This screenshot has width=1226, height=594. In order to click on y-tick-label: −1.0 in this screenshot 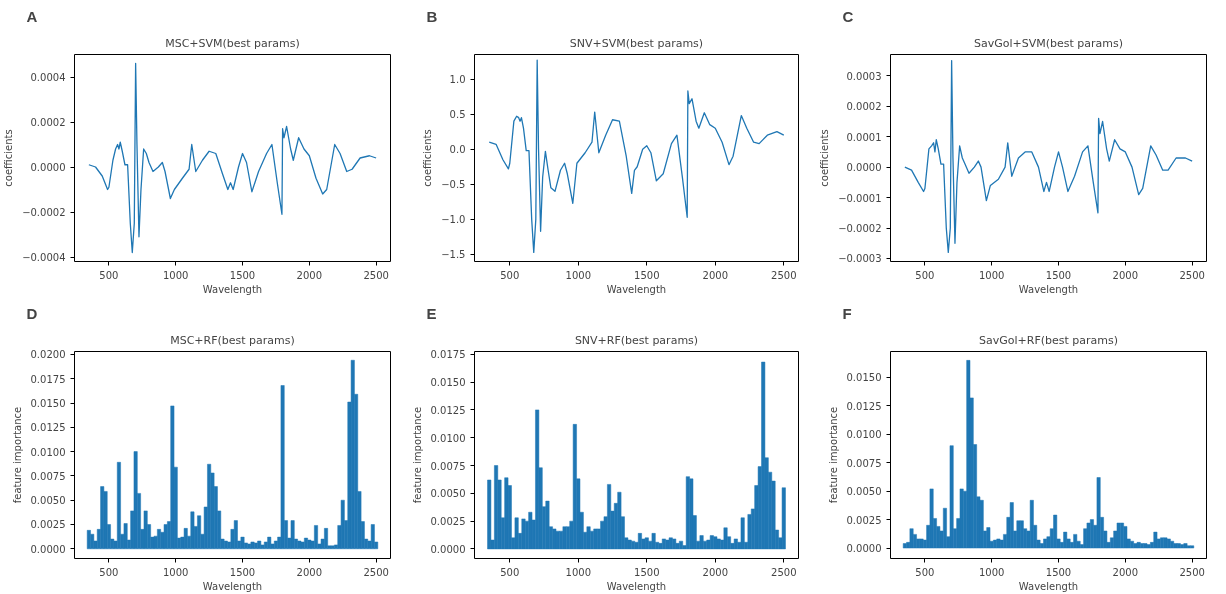, I will do `click(453, 220)`.